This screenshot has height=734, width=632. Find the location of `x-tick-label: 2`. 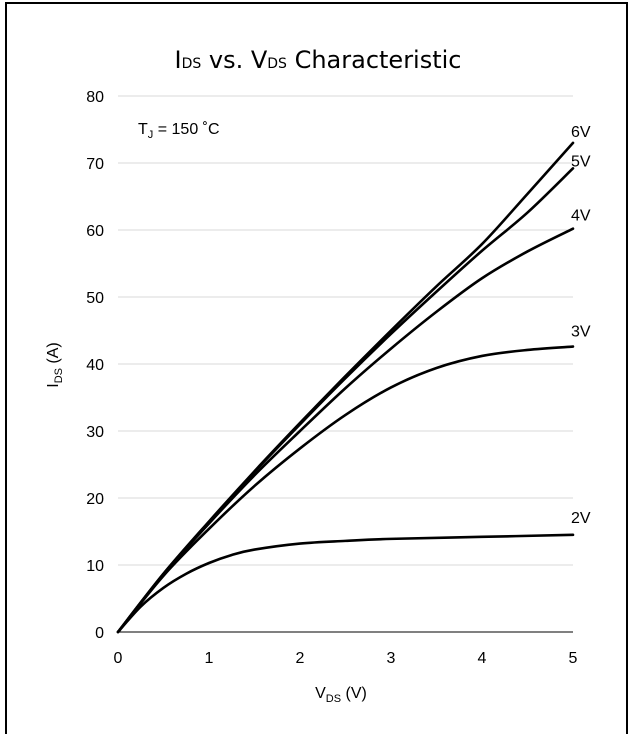

x-tick-label: 2 is located at coordinates (300, 658).